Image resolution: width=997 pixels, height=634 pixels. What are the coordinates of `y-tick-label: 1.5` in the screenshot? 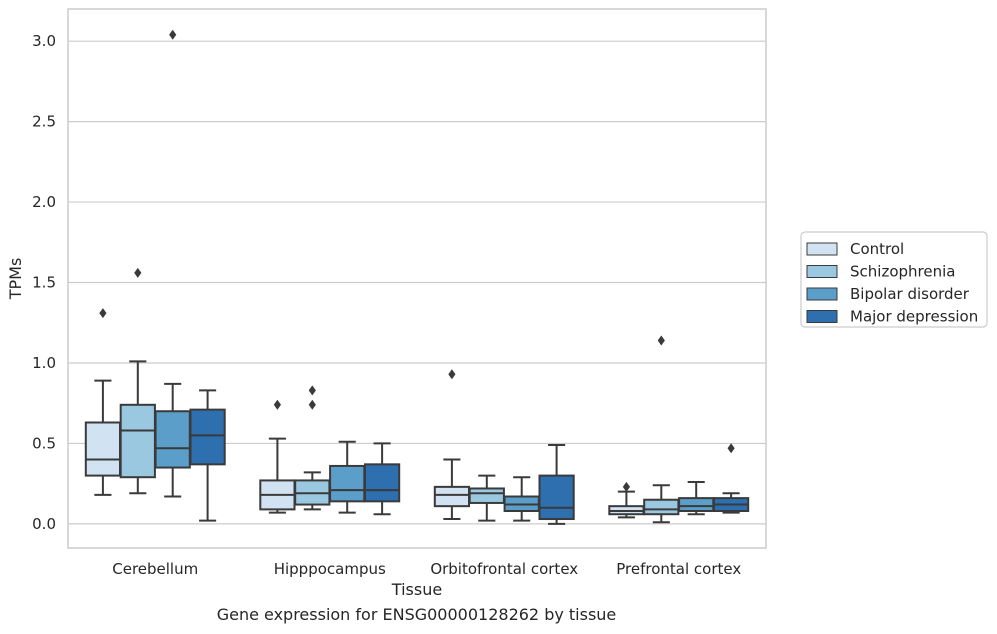 It's located at (44, 283).